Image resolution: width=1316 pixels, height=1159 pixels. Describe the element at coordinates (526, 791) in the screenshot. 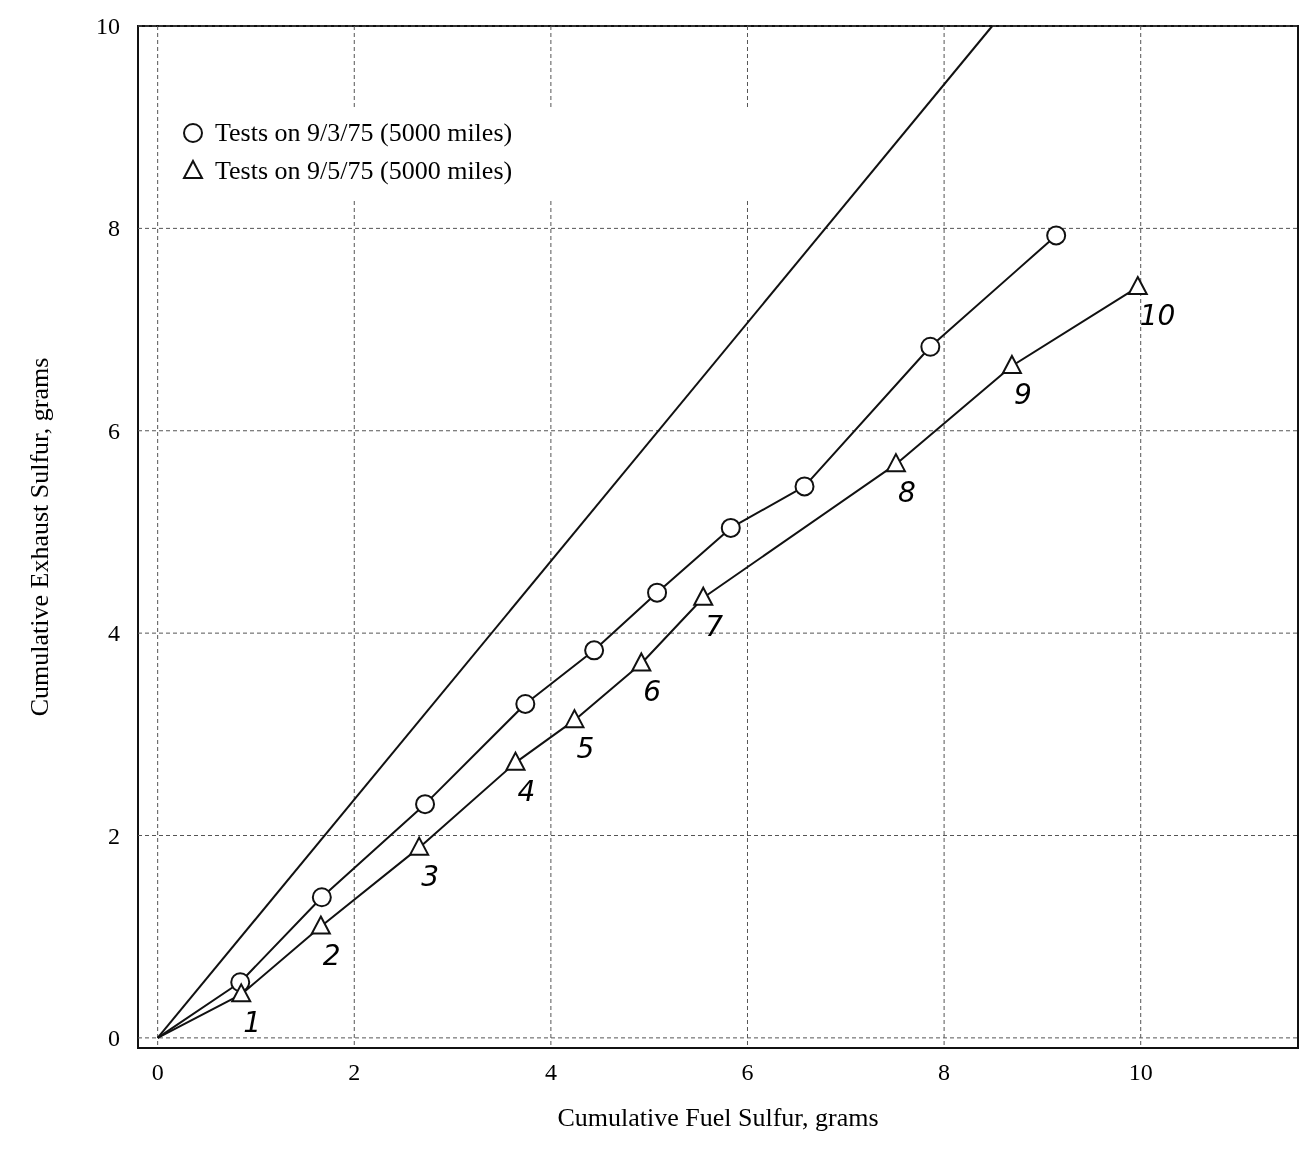

I see `annotation: 4` at that location.